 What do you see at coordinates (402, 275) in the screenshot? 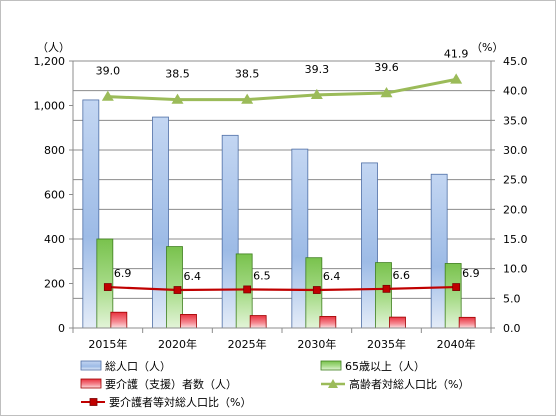
I see `data-label-care-ratio: 6.6` at bounding box center [402, 275].